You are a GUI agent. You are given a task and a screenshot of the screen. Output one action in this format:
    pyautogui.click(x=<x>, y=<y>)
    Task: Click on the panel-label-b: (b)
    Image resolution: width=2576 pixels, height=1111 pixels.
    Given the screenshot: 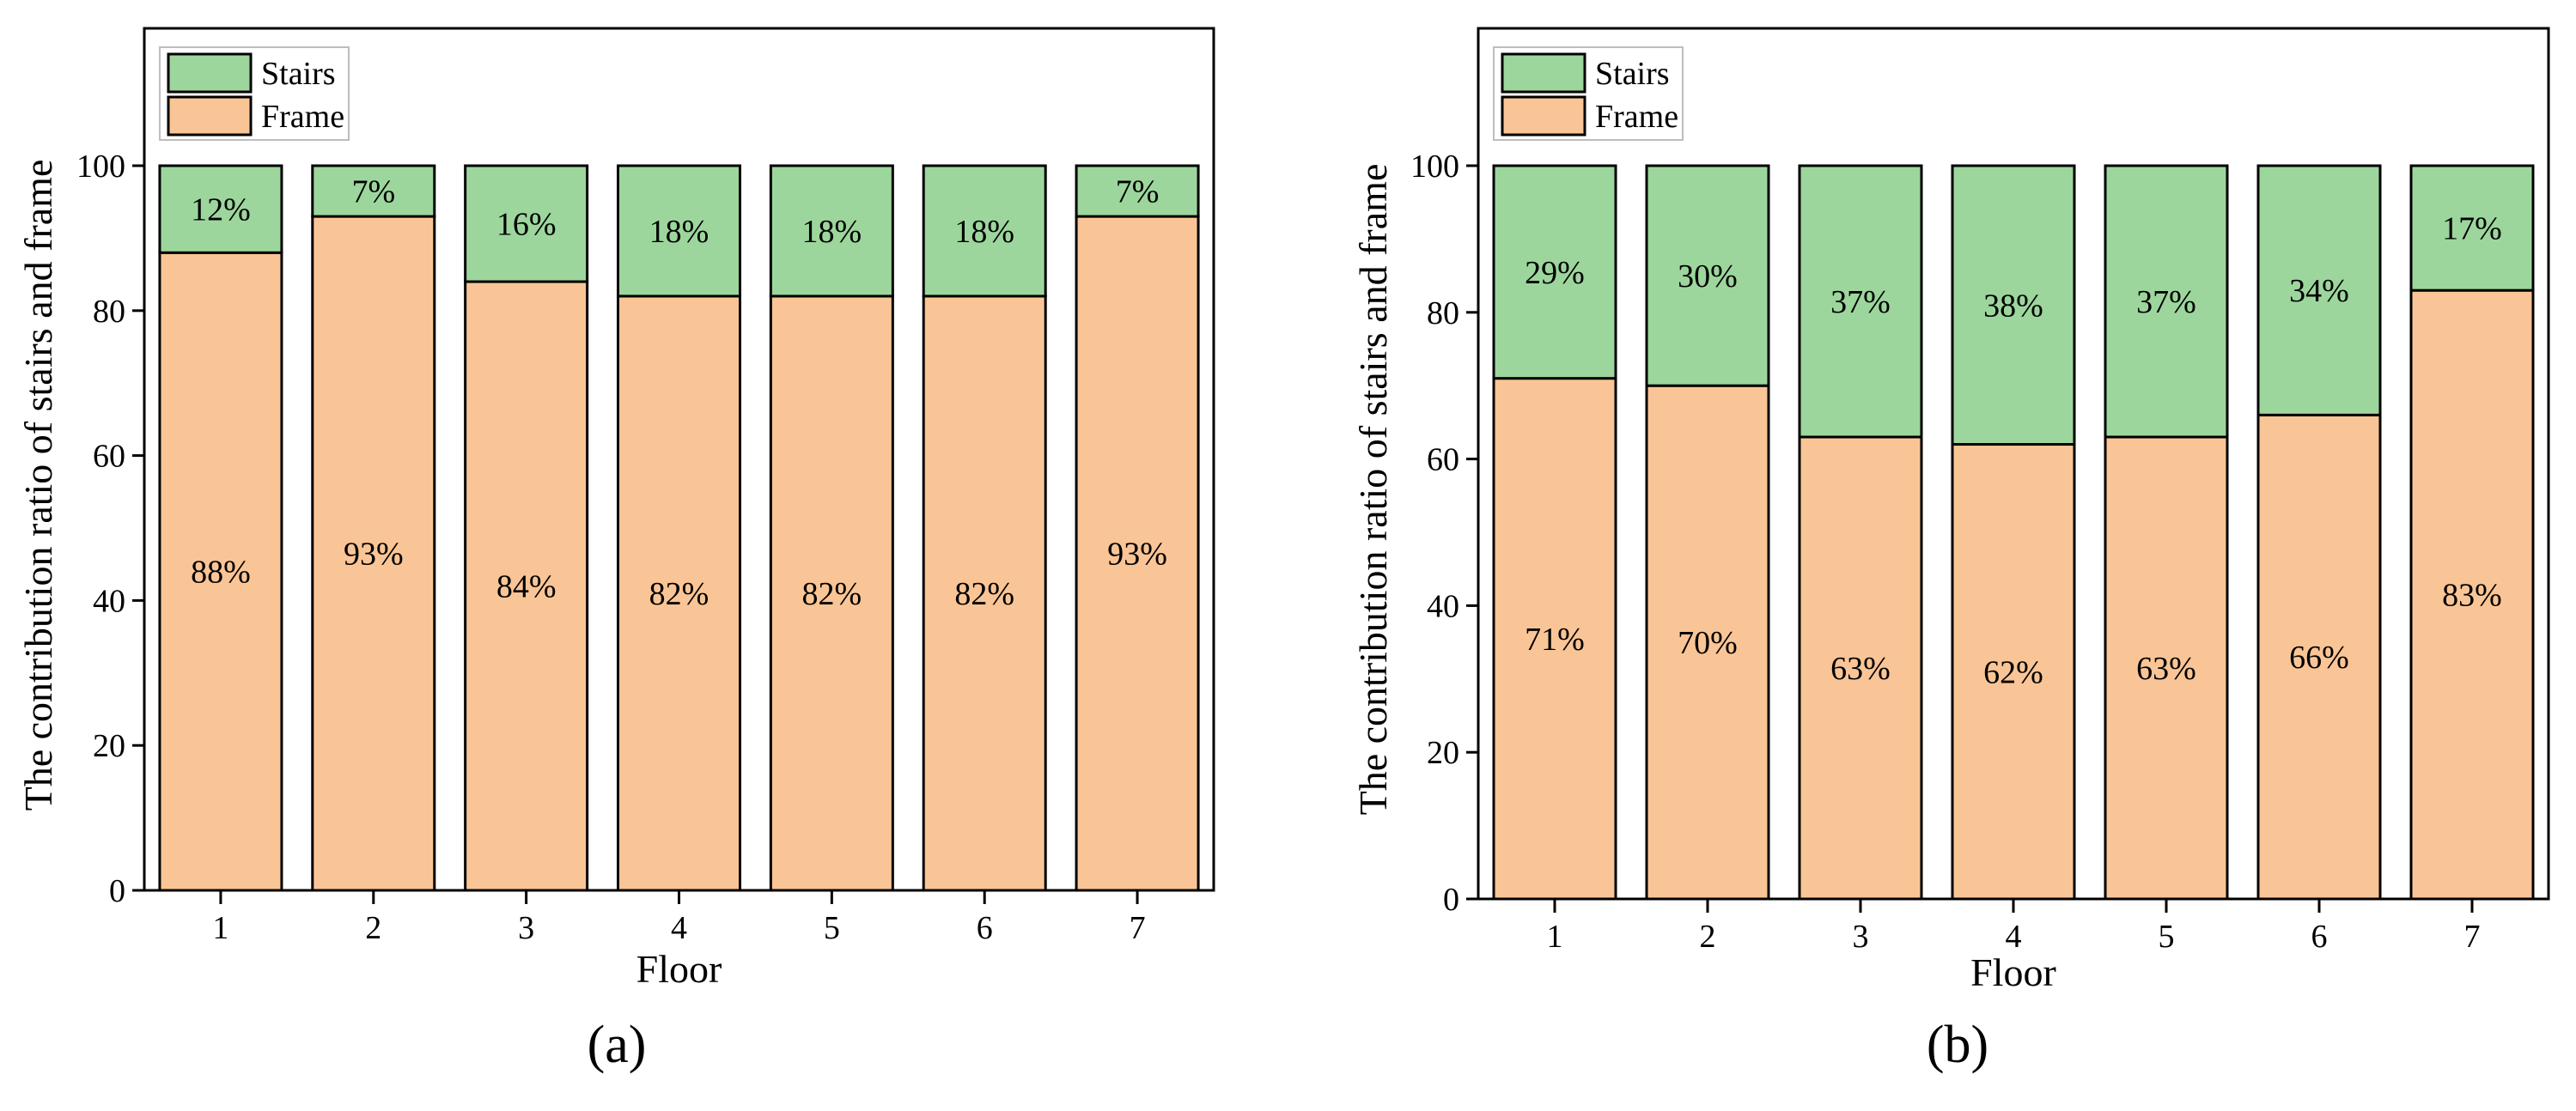 What is the action you would take?
    pyautogui.click(x=1957, y=1045)
    